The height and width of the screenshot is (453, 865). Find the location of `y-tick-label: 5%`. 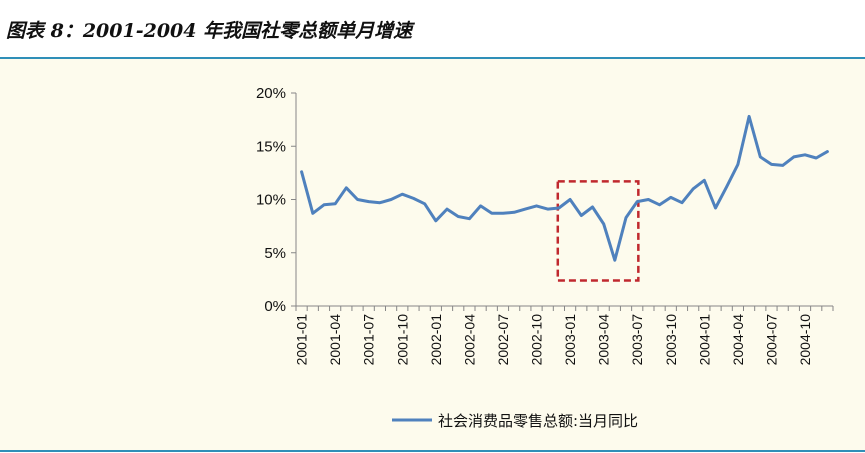

y-tick-label: 5% is located at coordinates (275, 253).